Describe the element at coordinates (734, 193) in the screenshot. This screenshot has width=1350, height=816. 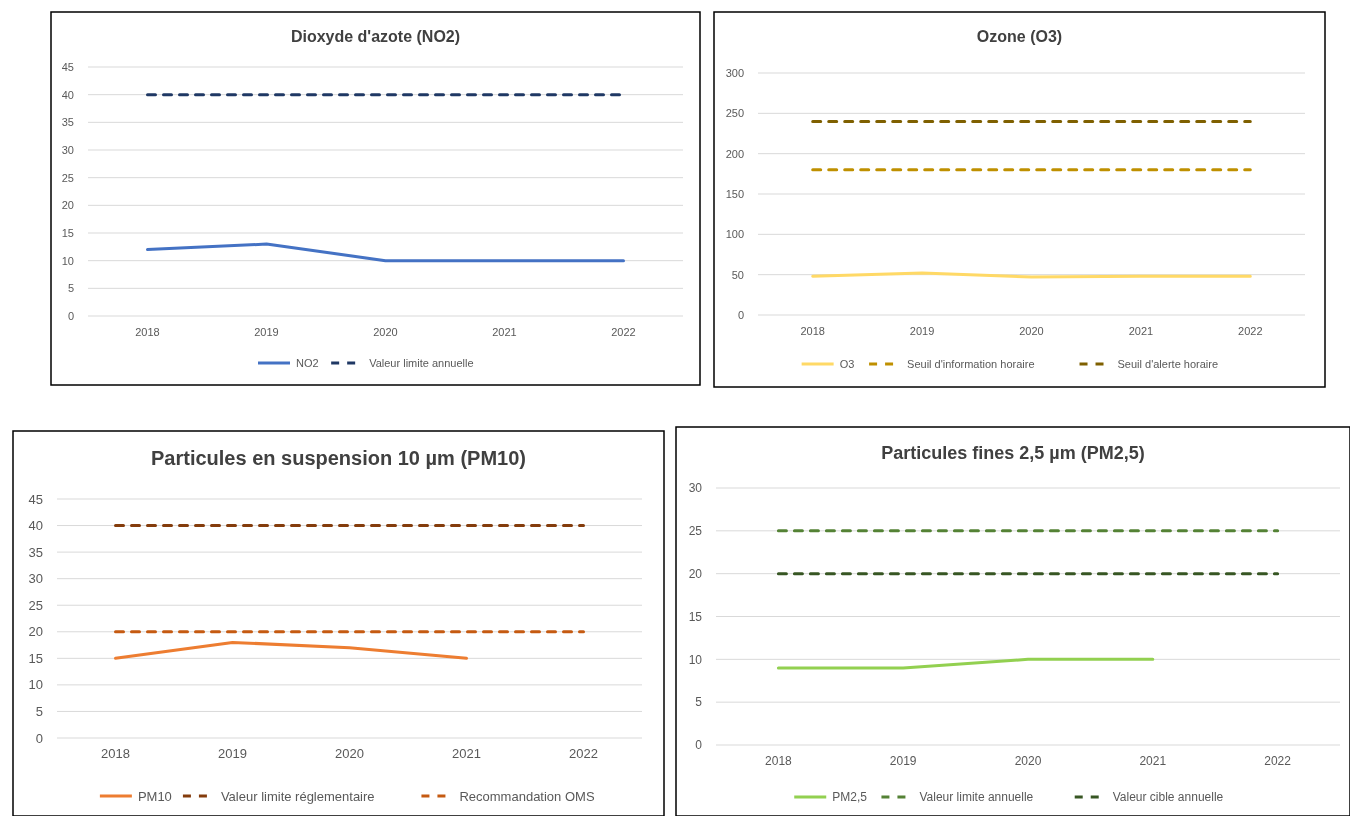
I see `y-tick-label: 150` at that location.